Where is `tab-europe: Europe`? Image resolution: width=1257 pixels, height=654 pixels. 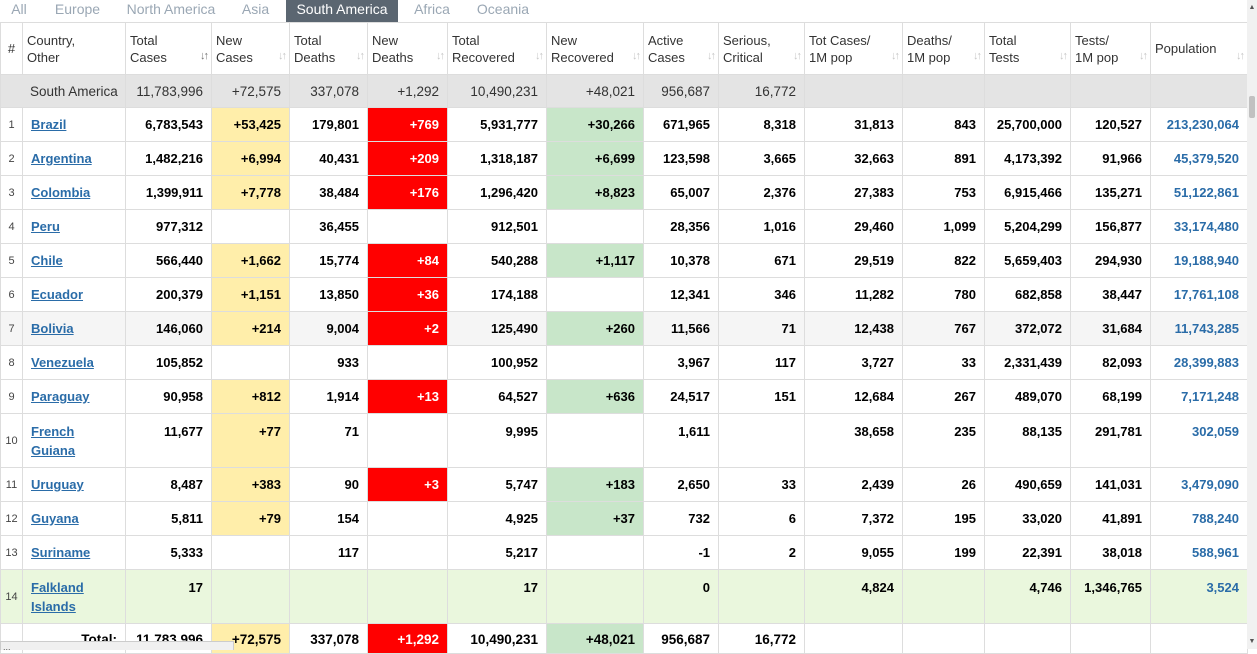 tab-europe: Europe is located at coordinates (77, 9).